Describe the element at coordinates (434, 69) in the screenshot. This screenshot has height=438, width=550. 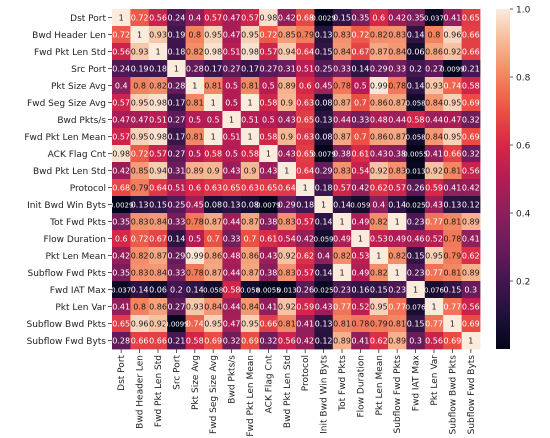
I see `cell-value: 0.27` at that location.